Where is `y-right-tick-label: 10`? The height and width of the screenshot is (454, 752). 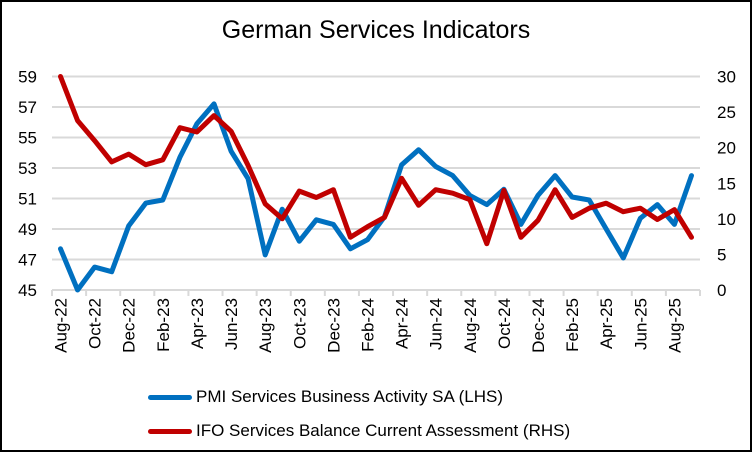
y-right-tick-label: 10 is located at coordinates (726, 219).